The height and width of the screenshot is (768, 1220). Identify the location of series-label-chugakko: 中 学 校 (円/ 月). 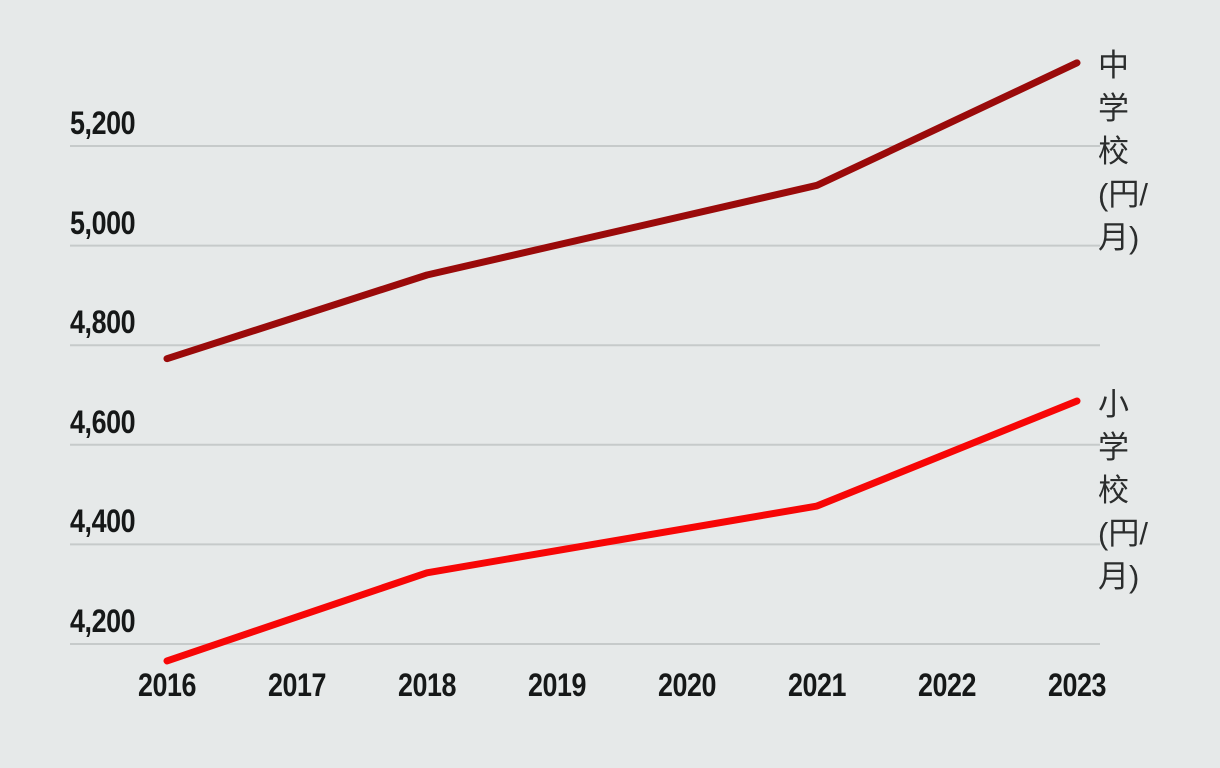
(1123, 151).